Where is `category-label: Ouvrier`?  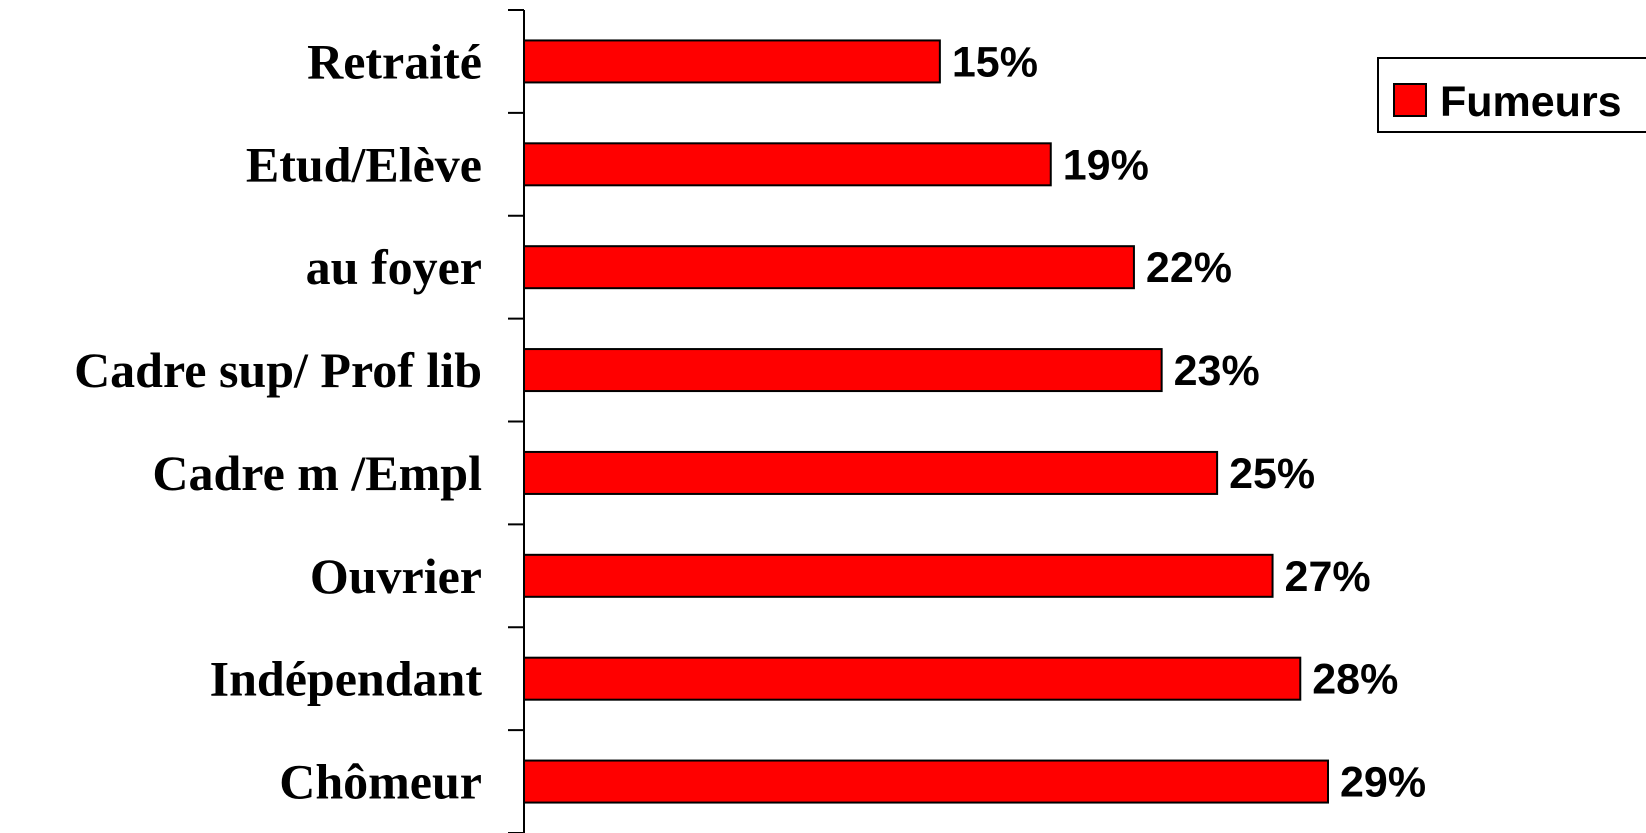 category-label: Ouvrier is located at coordinates (396, 576).